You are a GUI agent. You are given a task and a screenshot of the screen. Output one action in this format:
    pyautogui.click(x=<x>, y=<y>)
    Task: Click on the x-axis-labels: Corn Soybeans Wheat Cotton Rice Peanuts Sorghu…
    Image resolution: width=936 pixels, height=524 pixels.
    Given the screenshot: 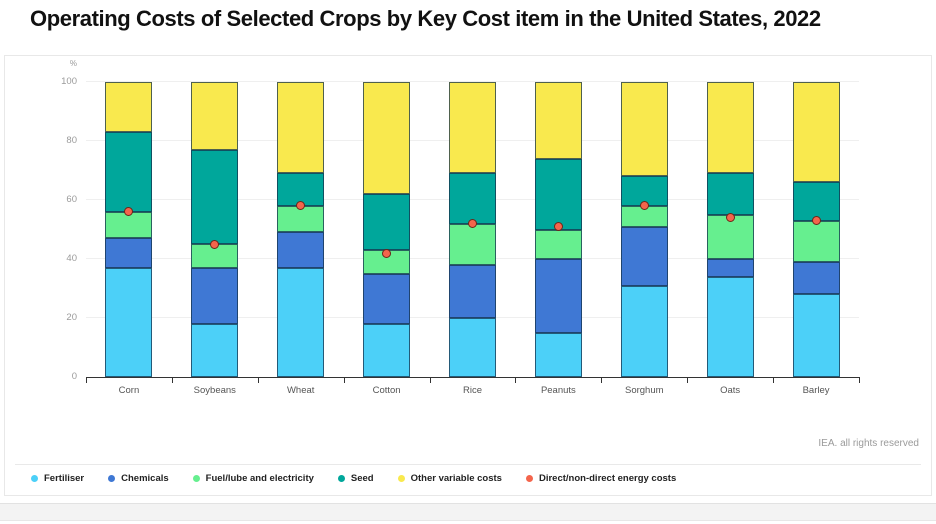 What is the action you would take?
    pyautogui.click(x=472, y=392)
    